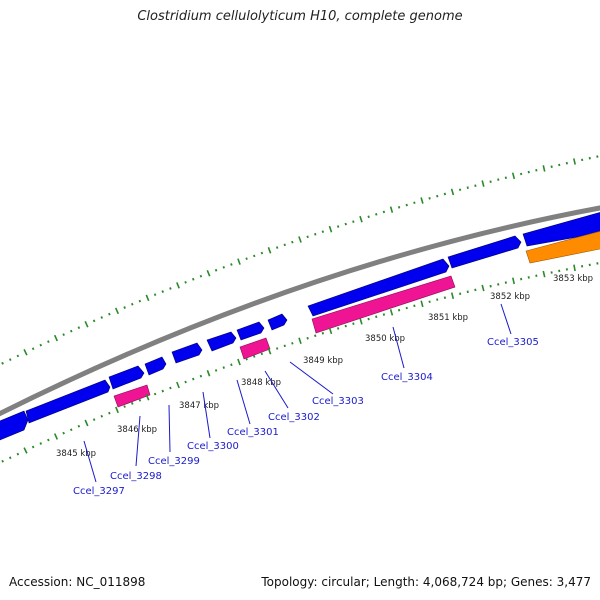 Image resolution: width=600 pixels, height=600 pixels. What do you see at coordinates (174, 461) in the screenshot?
I see `gene-label-ccel-3299: Ccel_3299` at bounding box center [174, 461].